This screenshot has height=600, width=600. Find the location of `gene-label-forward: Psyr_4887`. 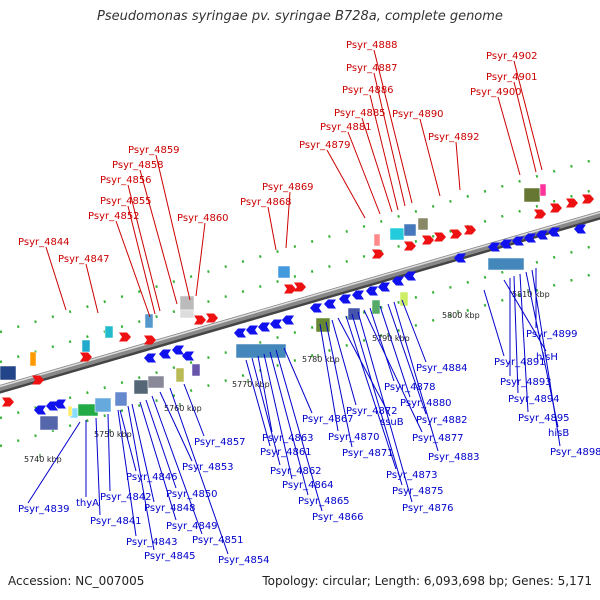

gene-label-forward: Psyr_4887 is located at coordinates (372, 68).